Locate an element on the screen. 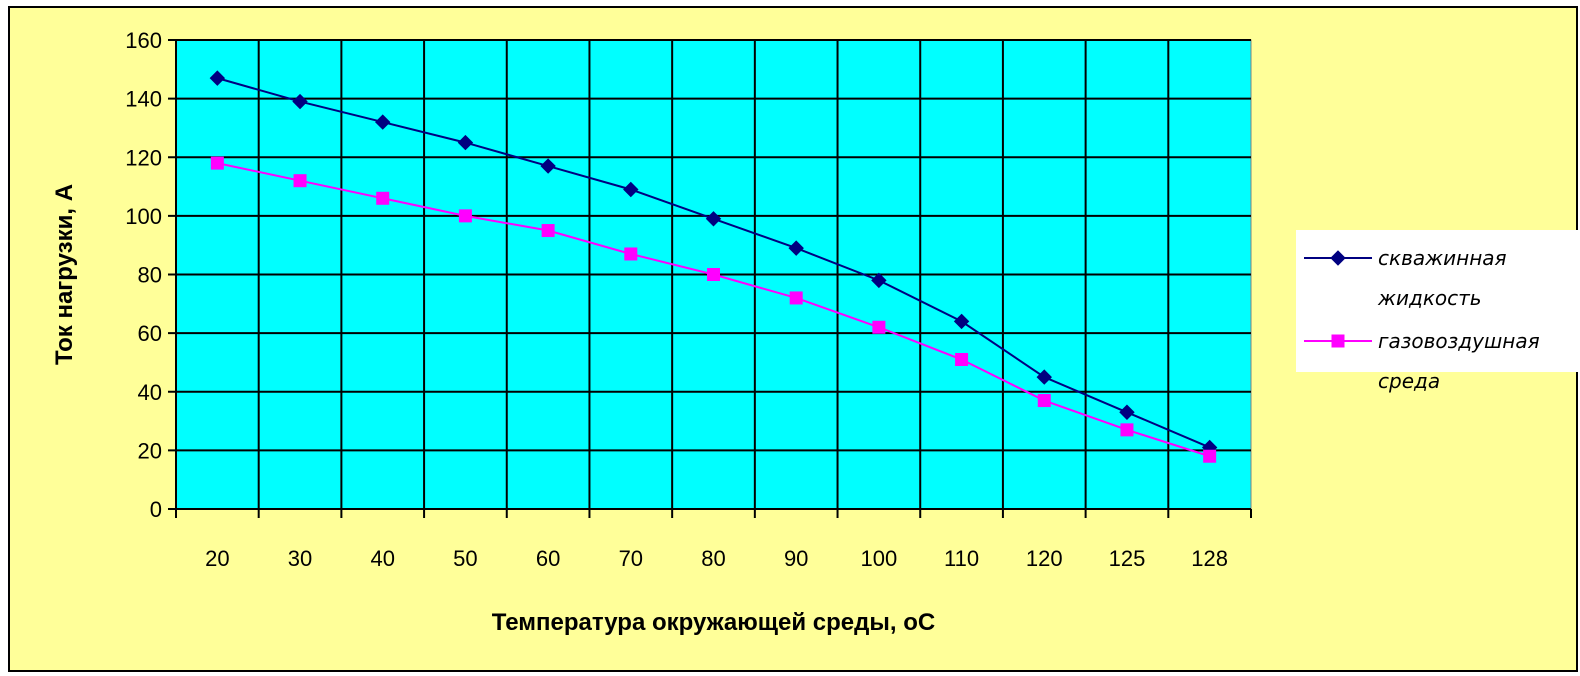  legend-box is located at coordinates (1437, 301).